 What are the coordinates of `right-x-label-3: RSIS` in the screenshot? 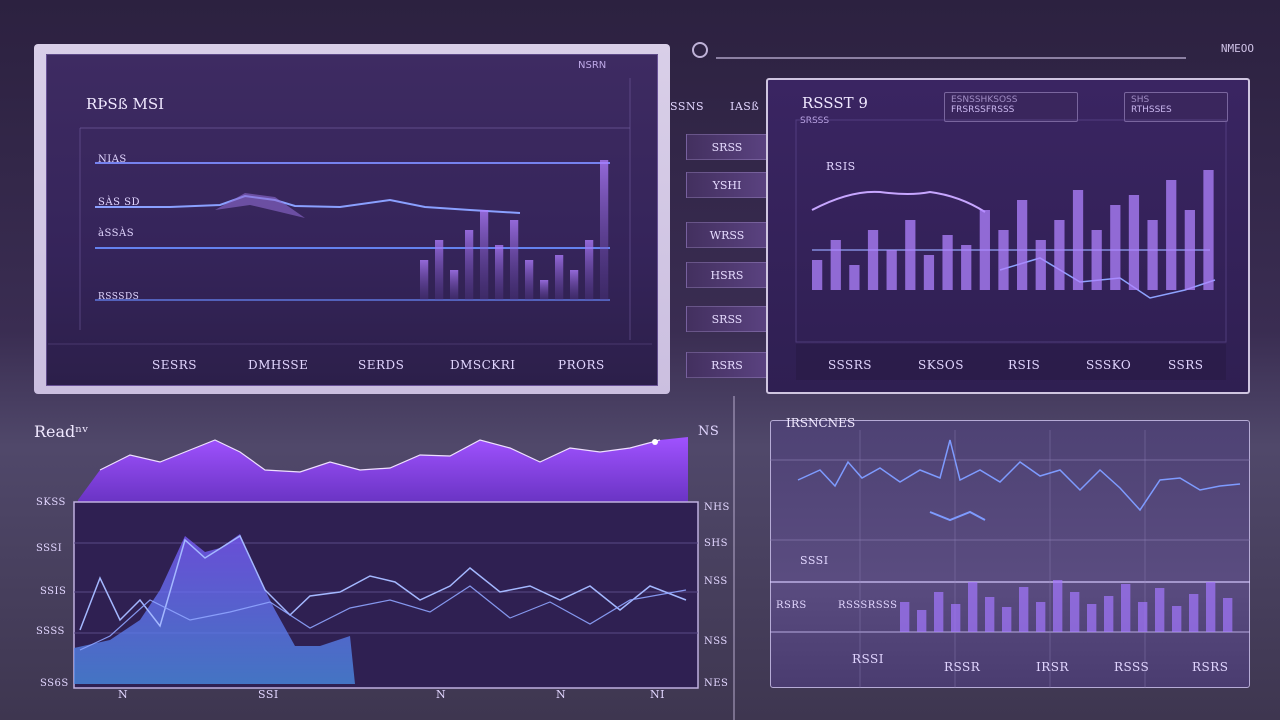 It's located at (1024, 365).